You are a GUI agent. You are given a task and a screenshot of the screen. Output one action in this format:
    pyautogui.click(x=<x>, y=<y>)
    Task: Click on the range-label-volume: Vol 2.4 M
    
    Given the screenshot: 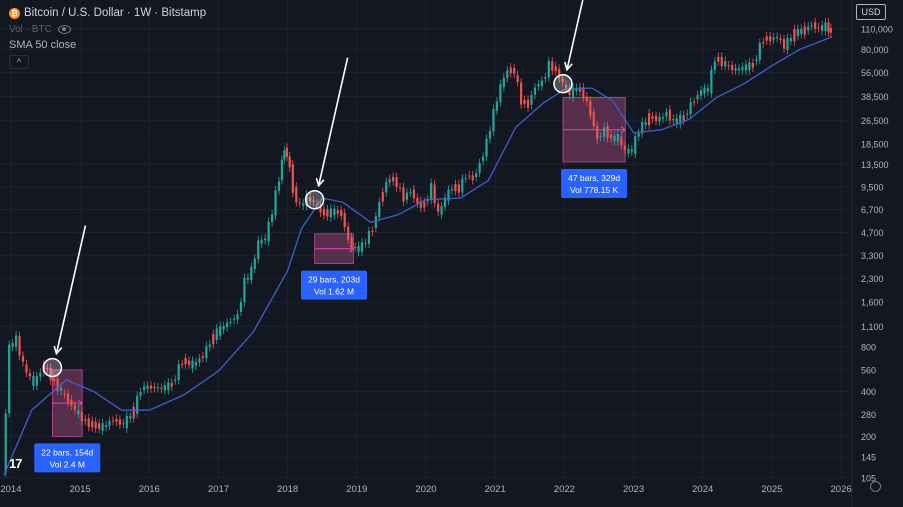 What is the action you would take?
    pyautogui.click(x=67, y=464)
    